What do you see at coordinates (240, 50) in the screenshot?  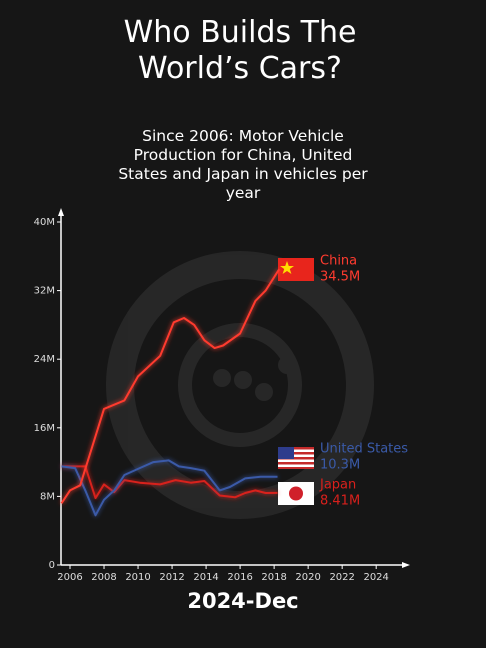 I see `chart-title-1: Who Builds The World’s Cars?` at bounding box center [240, 50].